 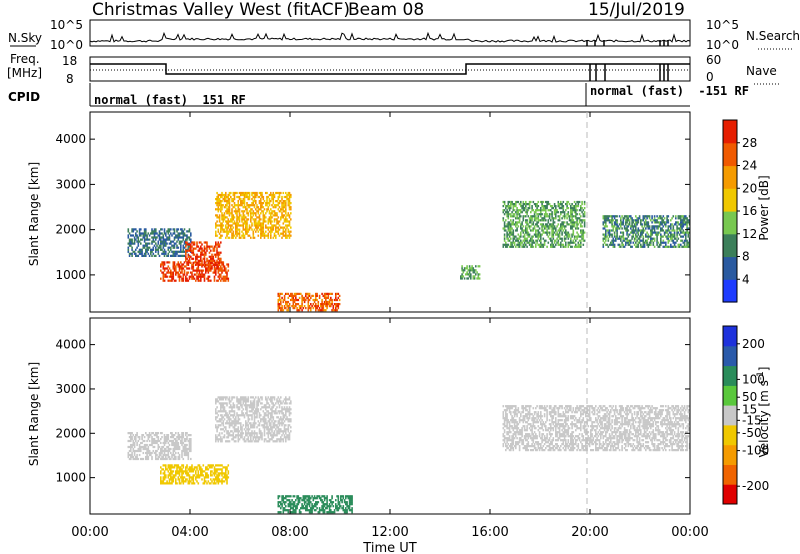 What do you see at coordinates (34, 214) in the screenshot?
I see `power-y-label: Slant Range [km]` at bounding box center [34, 214].